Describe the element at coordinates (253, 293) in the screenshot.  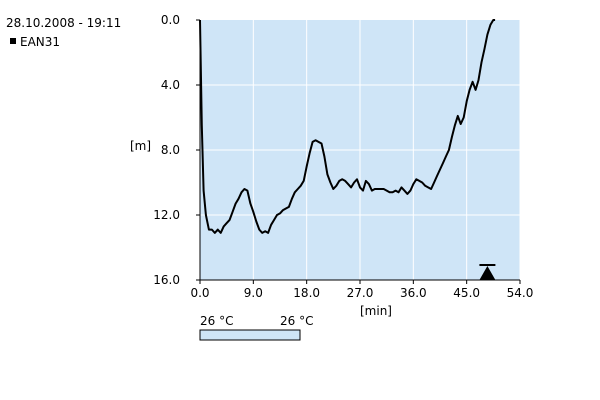
I see `x-tick-label: 9.0` at that location.